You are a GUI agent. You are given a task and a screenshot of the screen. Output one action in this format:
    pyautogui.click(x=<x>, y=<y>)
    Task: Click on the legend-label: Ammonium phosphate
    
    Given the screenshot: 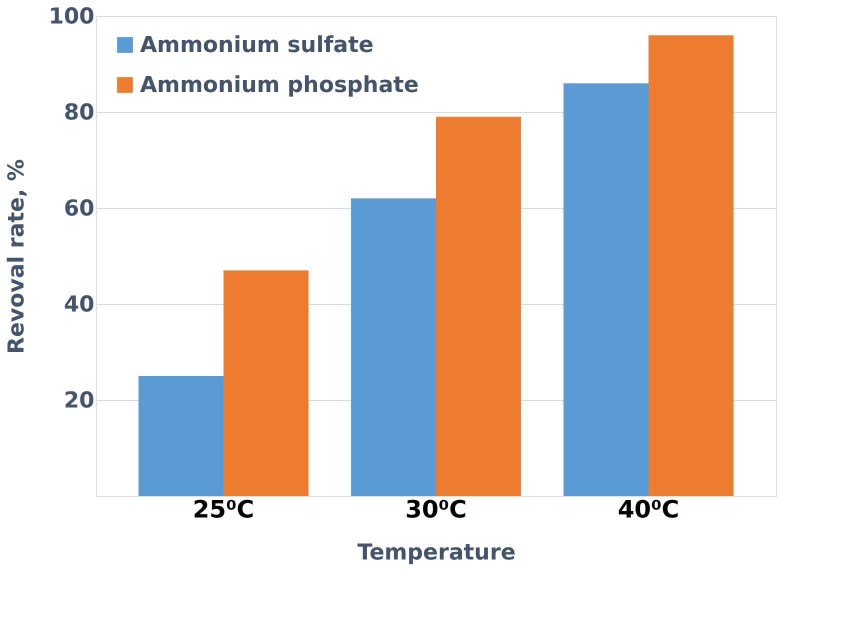 What is the action you would take?
    pyautogui.click(x=279, y=85)
    